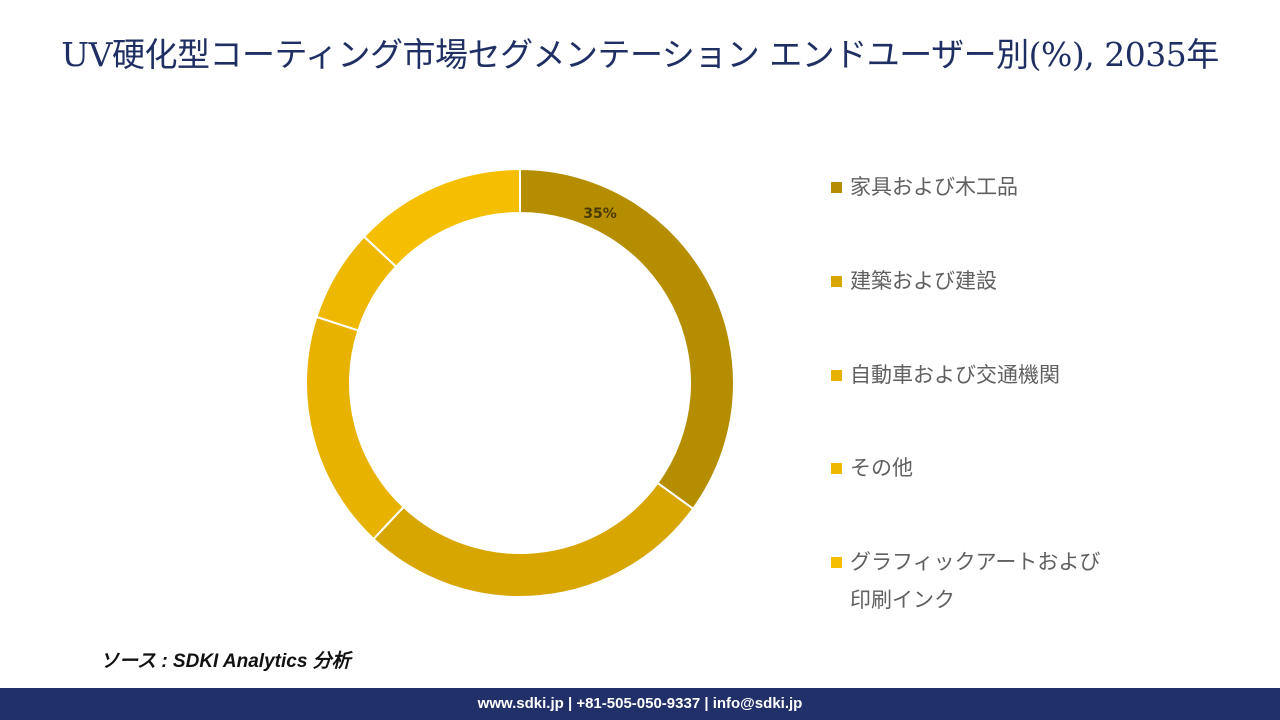 Image resolution: width=1280 pixels, height=720 pixels. I want to click on legend-item-graphic-arts: グラフィックアートおよび印刷インク, so click(975, 581).